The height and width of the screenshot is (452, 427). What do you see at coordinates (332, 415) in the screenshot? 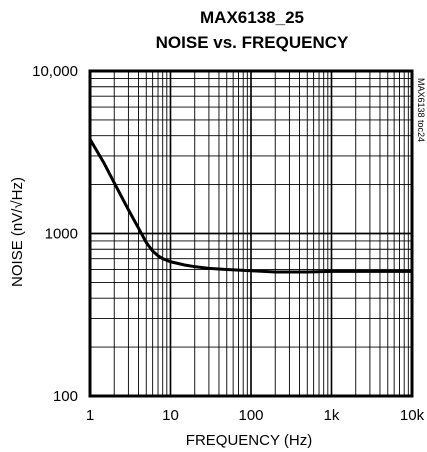
I see `x-tick-label: 1k` at bounding box center [332, 415].